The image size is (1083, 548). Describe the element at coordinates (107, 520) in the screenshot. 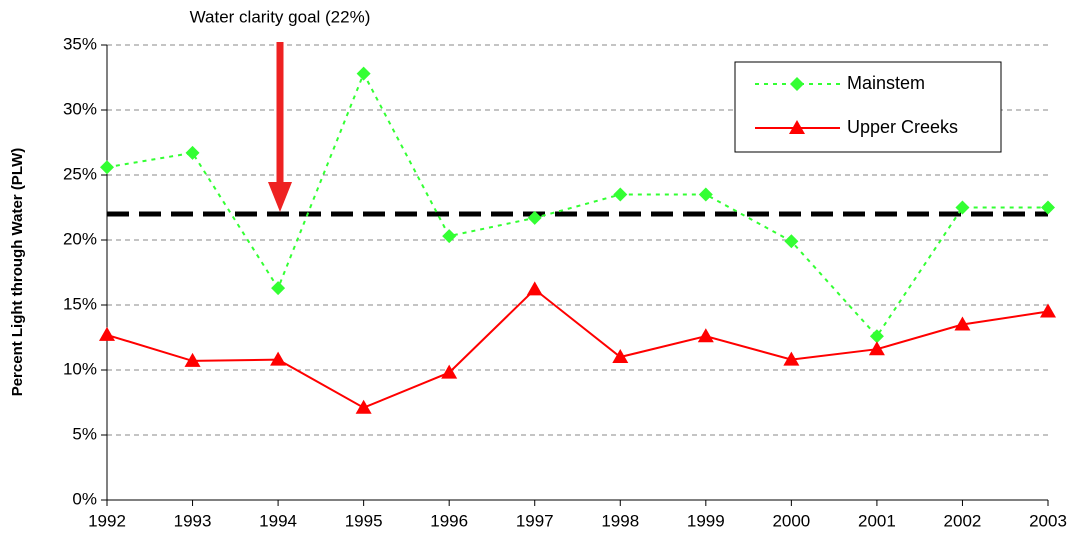

I see `x-tick-label: 1992` at that location.